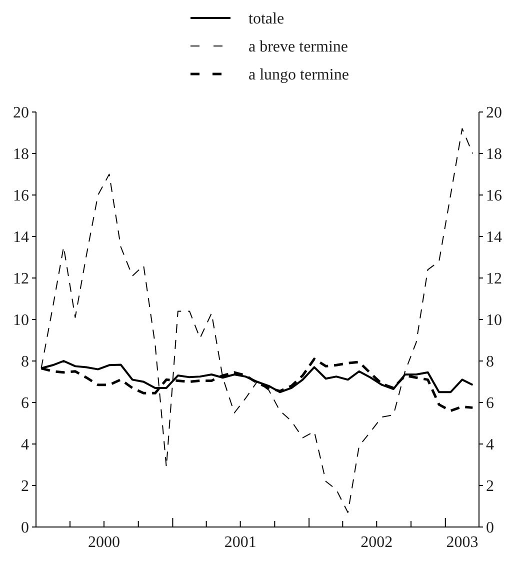 This screenshot has height=567, width=521. I want to click on y-tick-label: 6, so click(25, 403).